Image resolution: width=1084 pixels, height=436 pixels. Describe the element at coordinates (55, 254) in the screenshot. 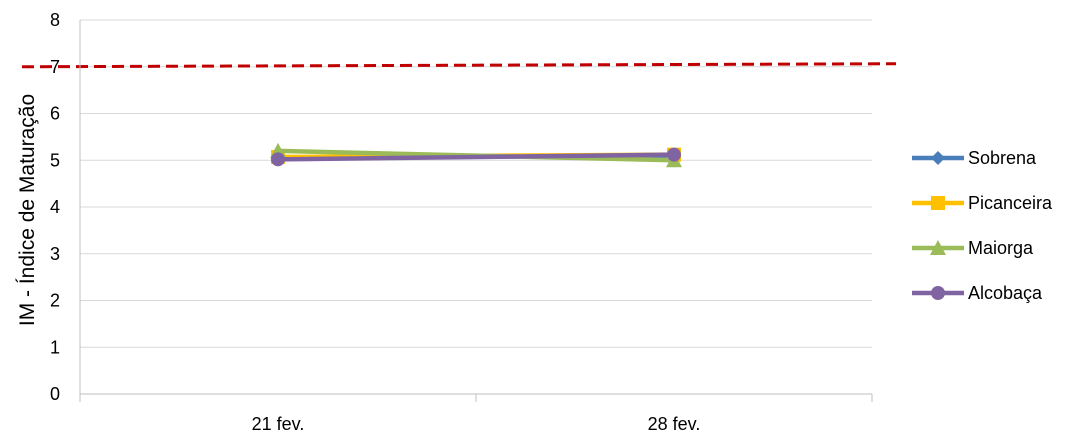

I see `y-tick-label: 3` at that location.